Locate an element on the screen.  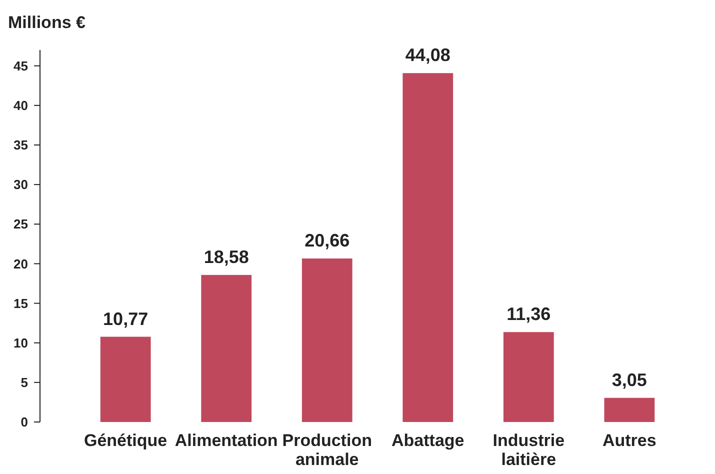
y-tick-label: 15 is located at coordinates (21, 303).